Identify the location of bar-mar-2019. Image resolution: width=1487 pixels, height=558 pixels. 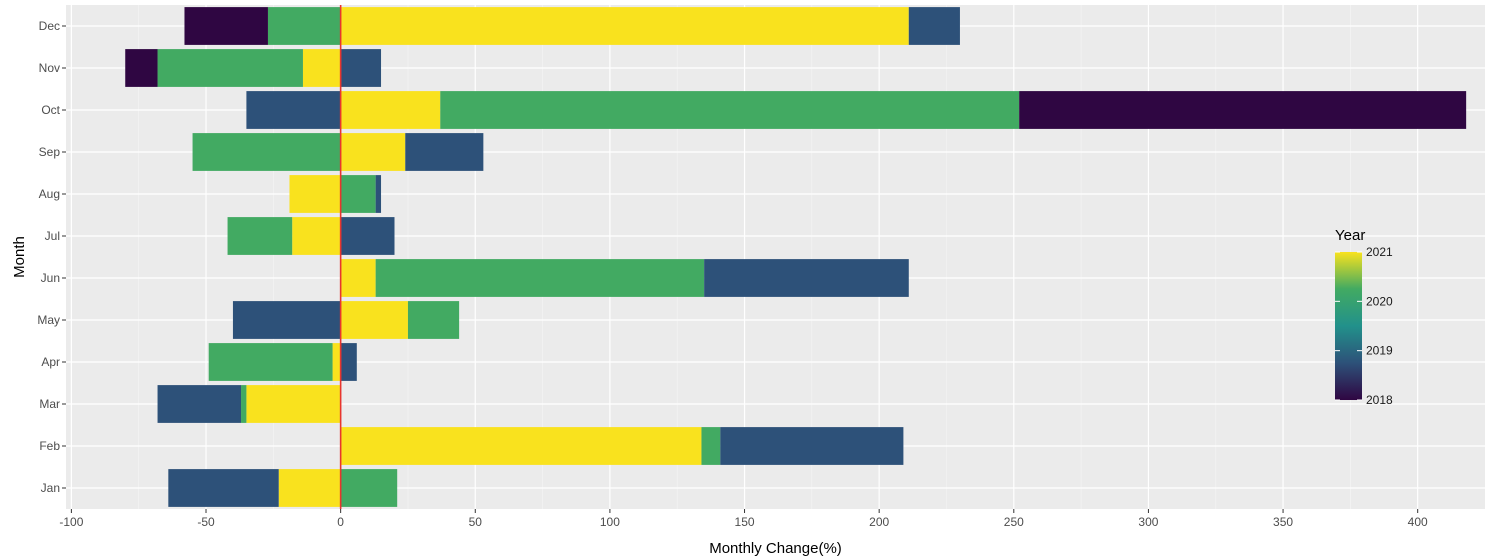
(199, 404).